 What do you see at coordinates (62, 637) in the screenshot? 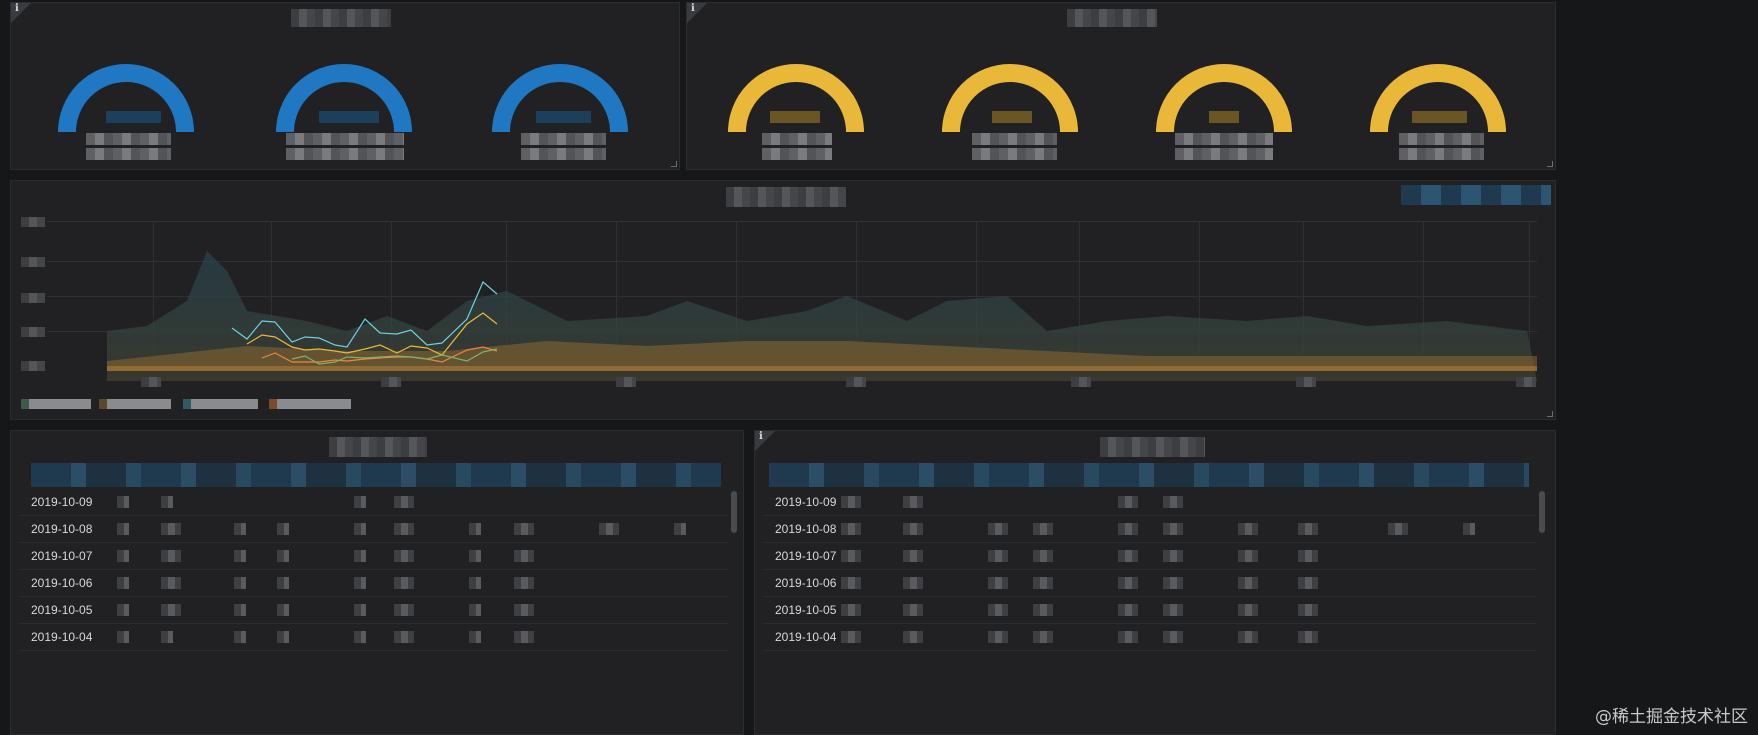
I see `row-date: 2019-10-04` at bounding box center [62, 637].